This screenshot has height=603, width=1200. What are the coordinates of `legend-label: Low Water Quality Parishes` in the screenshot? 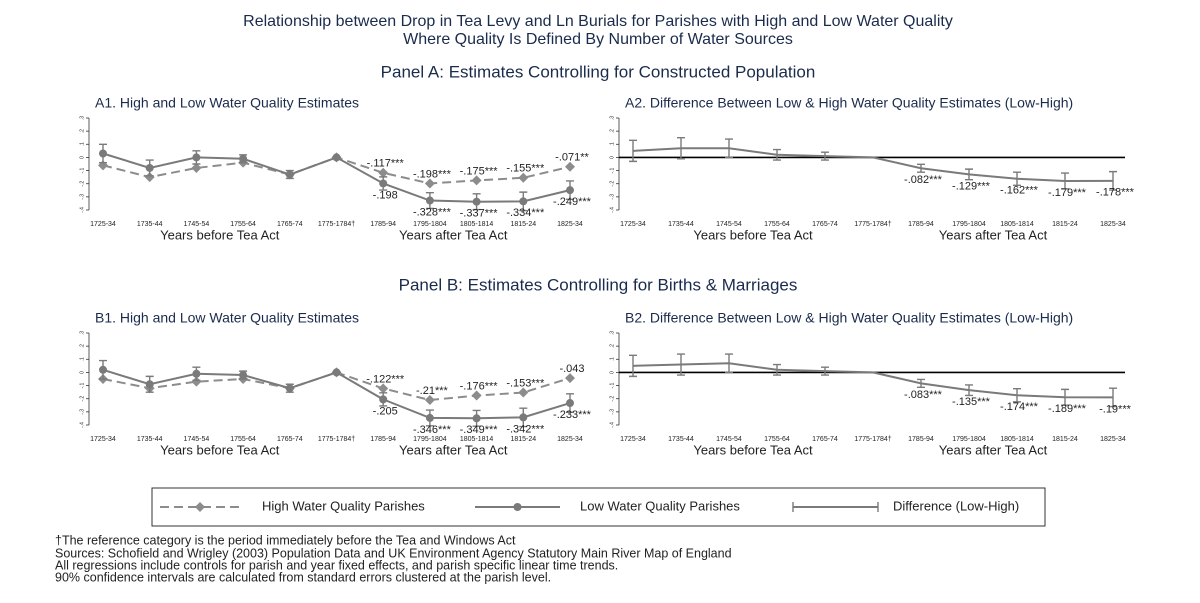 It's located at (660, 505).